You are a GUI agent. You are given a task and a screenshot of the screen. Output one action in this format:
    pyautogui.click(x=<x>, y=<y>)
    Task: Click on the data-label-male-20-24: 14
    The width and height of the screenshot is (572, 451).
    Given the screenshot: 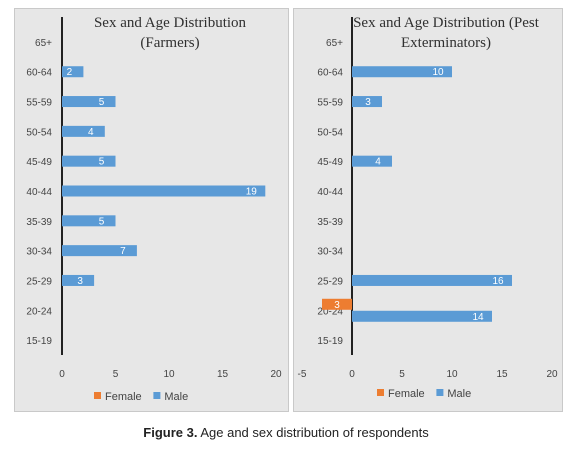 What is the action you would take?
    pyautogui.click(x=478, y=317)
    